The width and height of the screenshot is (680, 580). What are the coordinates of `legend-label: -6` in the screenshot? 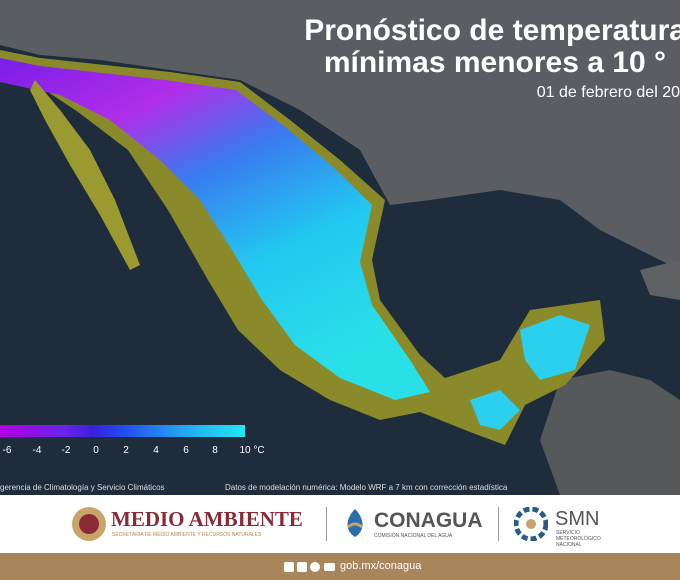 It's located at (7, 450).